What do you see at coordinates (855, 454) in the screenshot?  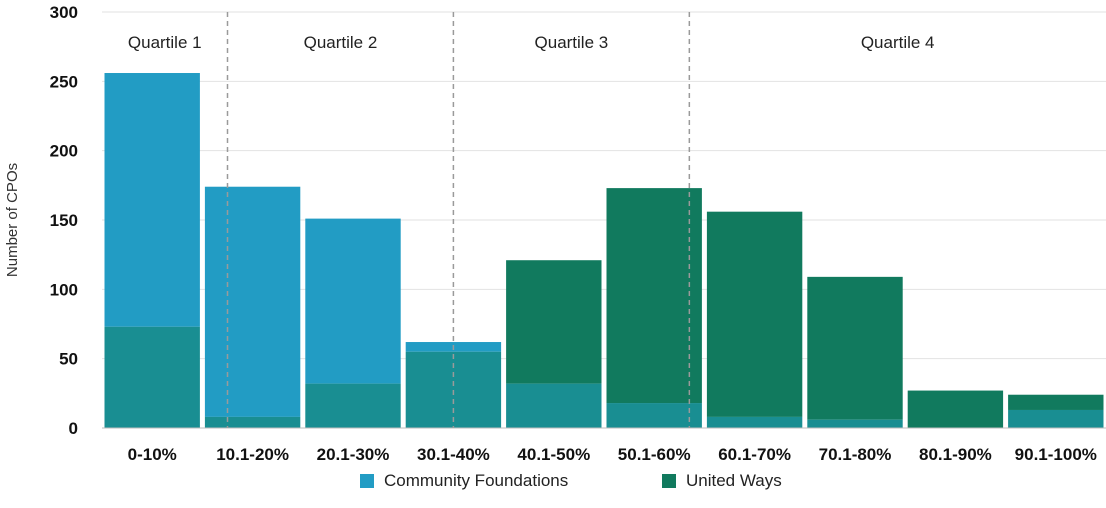 I see `x-tick-label: 70.1-80%` at bounding box center [855, 454].